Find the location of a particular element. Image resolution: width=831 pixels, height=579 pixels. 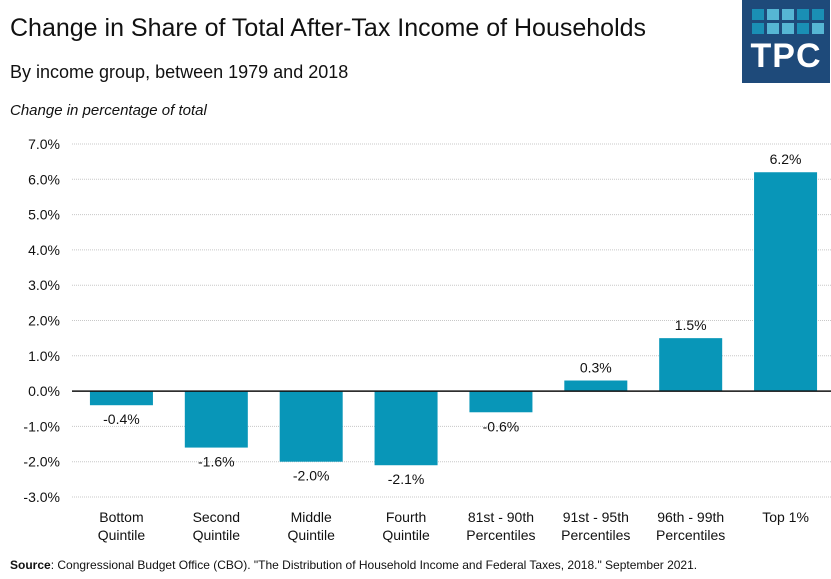

x-tick-label: Top 1% is located at coordinates (785, 517).